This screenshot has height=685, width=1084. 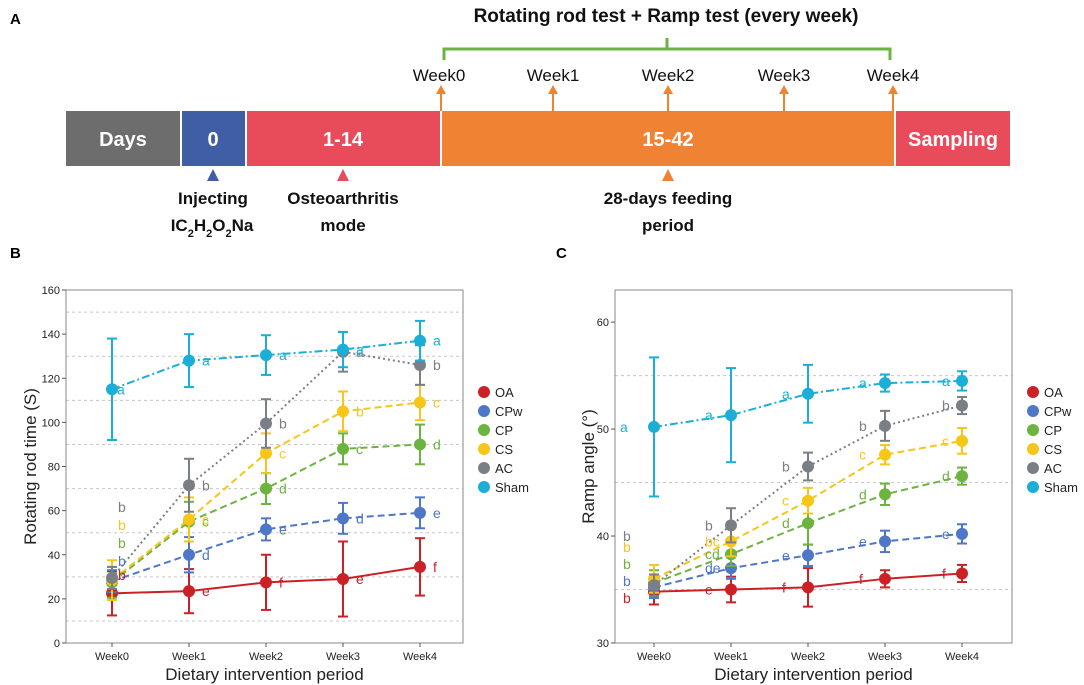 What do you see at coordinates (668, 198) in the screenshot?
I see `feeding-caption-line1: 28-days feeding` at bounding box center [668, 198].